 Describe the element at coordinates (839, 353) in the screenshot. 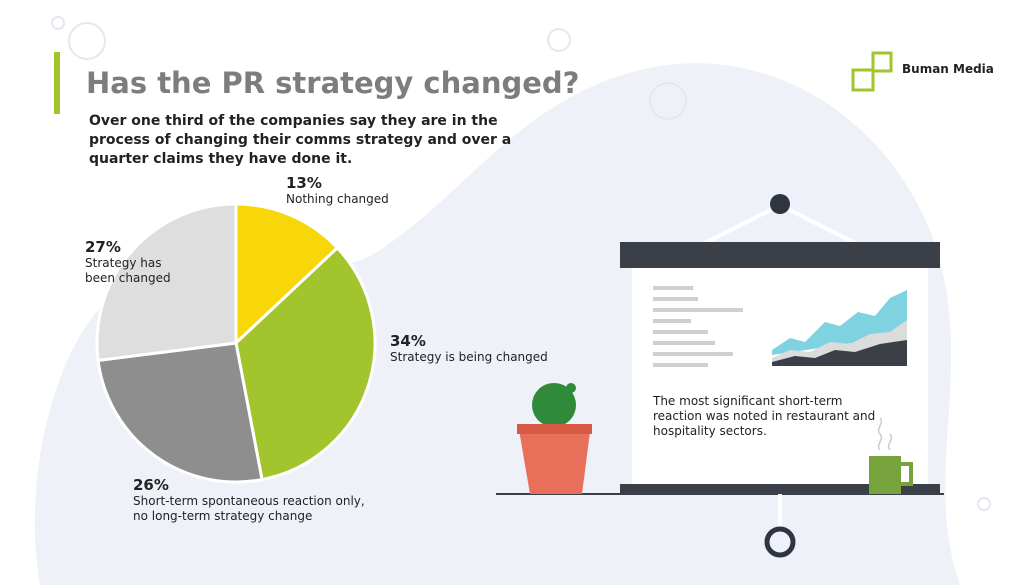

I see `illustration` at that location.